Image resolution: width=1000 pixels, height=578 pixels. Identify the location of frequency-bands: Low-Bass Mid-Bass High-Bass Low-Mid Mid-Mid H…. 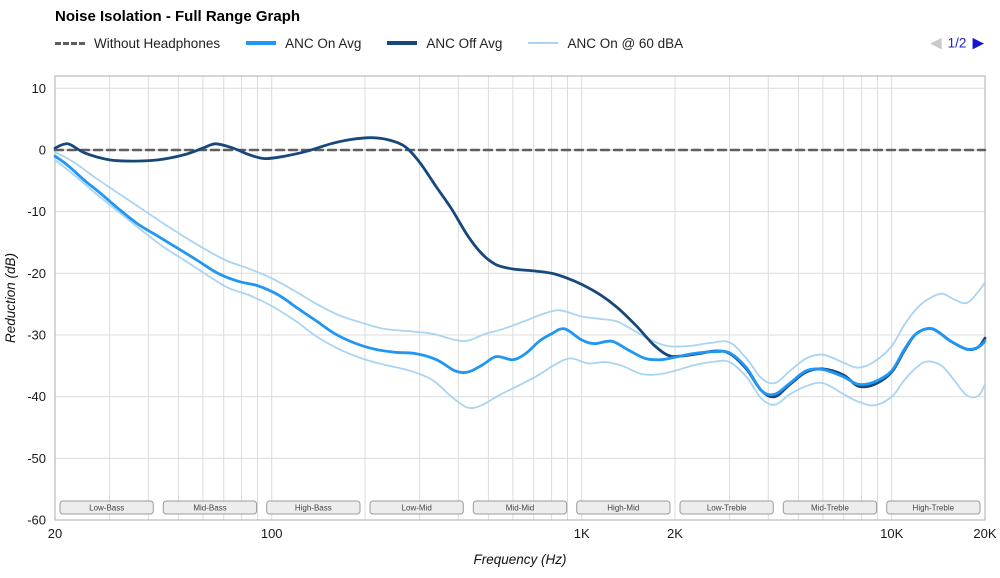
(520, 507).